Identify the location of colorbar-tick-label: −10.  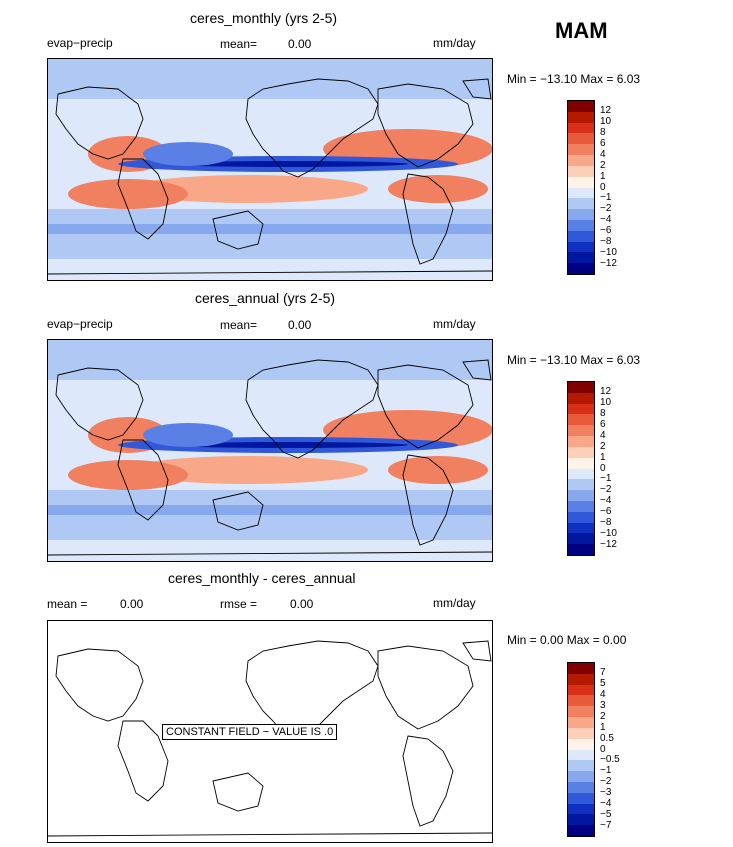
(608, 534).